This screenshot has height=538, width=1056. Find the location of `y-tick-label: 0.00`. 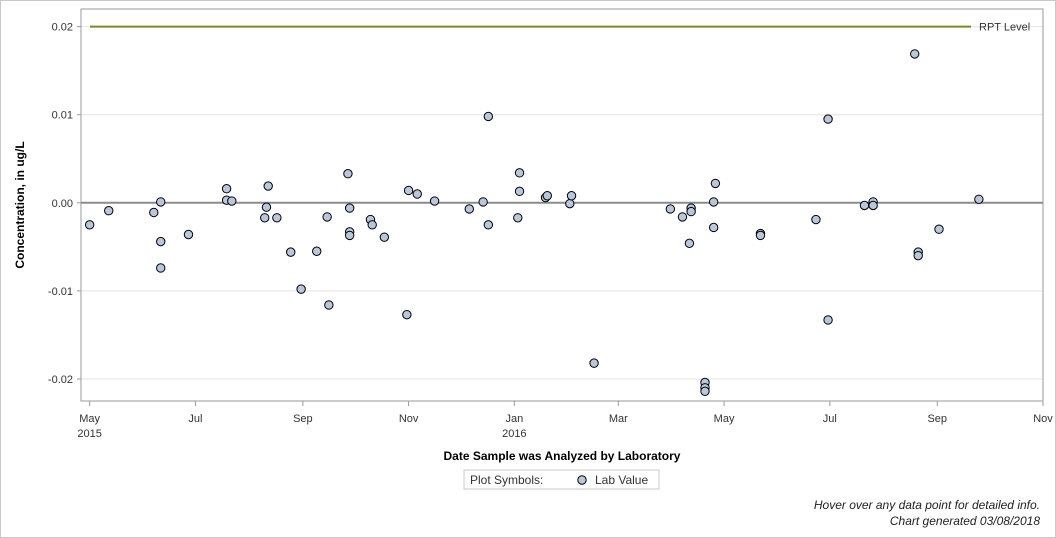

y-tick-label: 0.00 is located at coordinates (62, 204).